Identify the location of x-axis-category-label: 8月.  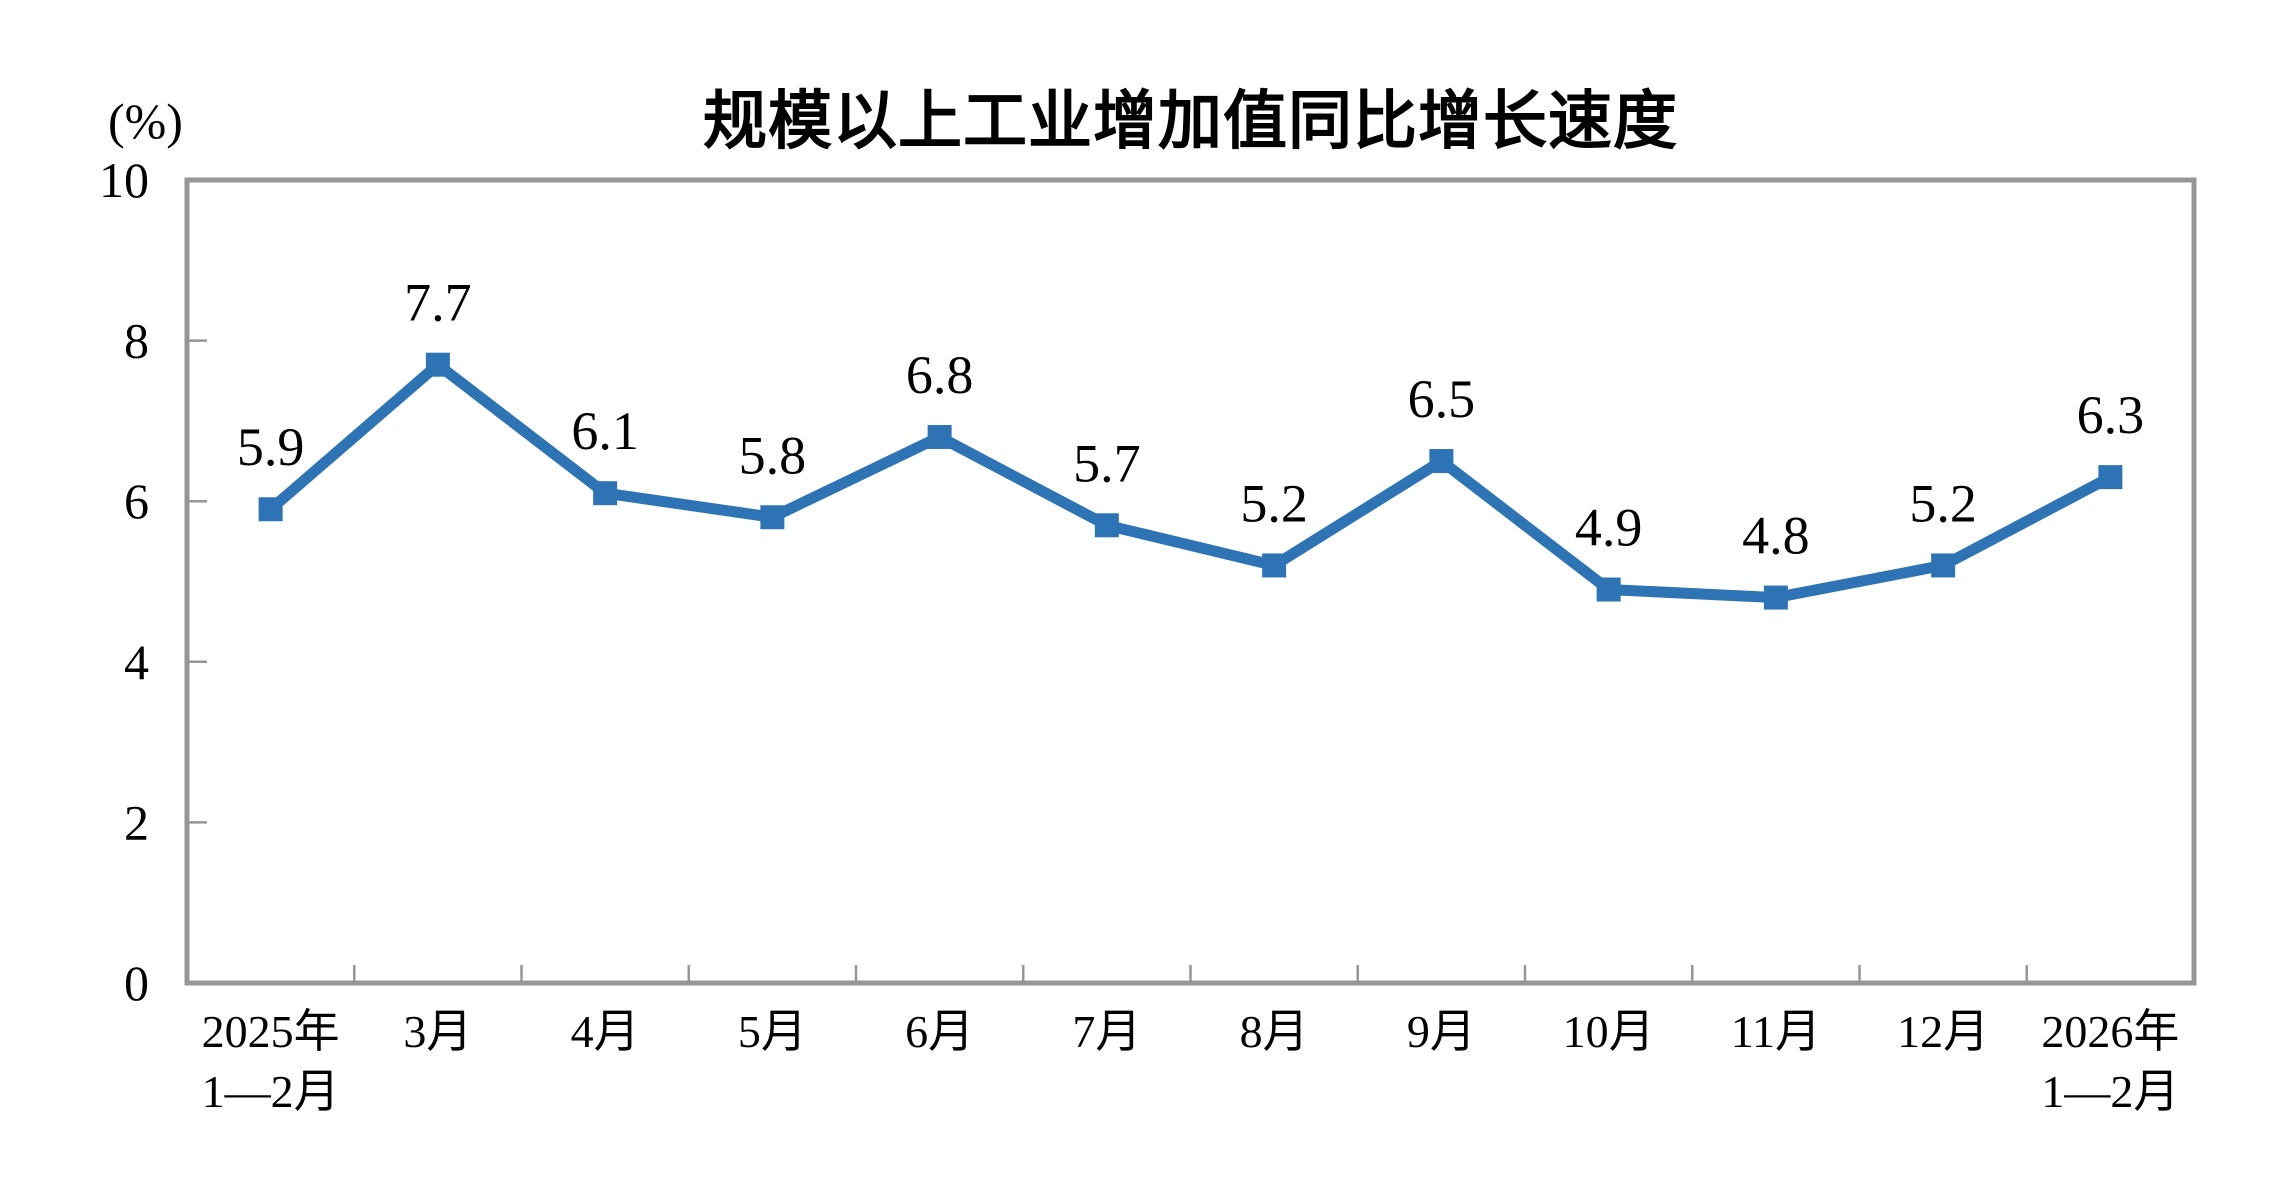
(1274, 1031).